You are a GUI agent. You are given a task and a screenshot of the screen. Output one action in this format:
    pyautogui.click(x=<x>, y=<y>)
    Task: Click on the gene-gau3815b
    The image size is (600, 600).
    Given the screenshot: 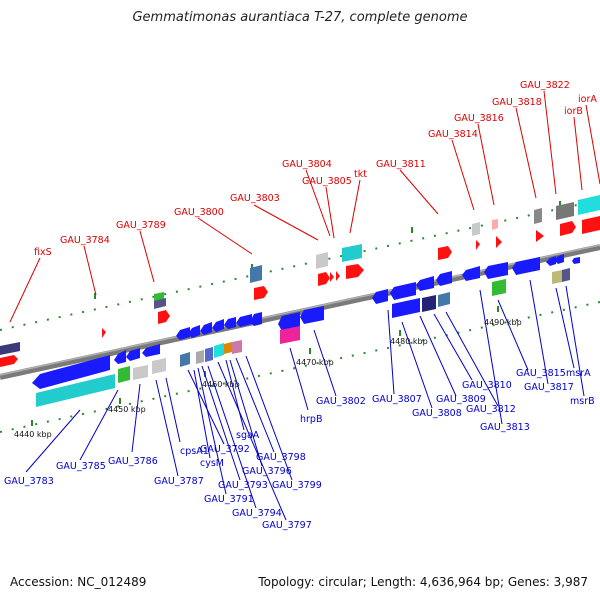 What is the action you would take?
    pyautogui.click(x=496, y=270)
    